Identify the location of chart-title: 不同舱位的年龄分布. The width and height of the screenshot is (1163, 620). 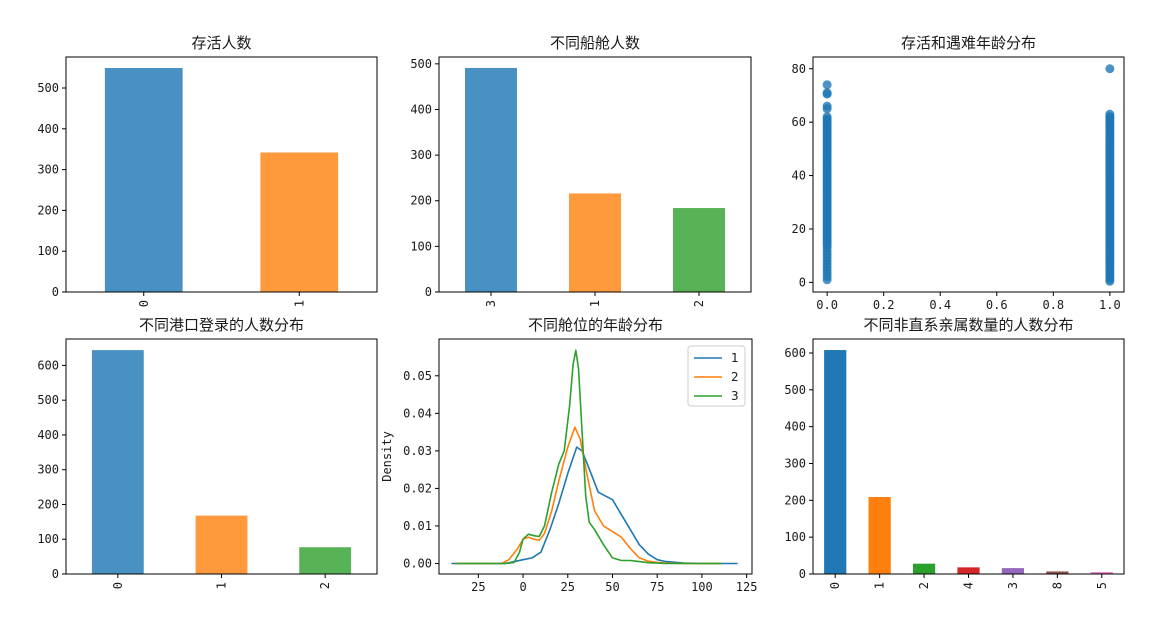
(595, 325).